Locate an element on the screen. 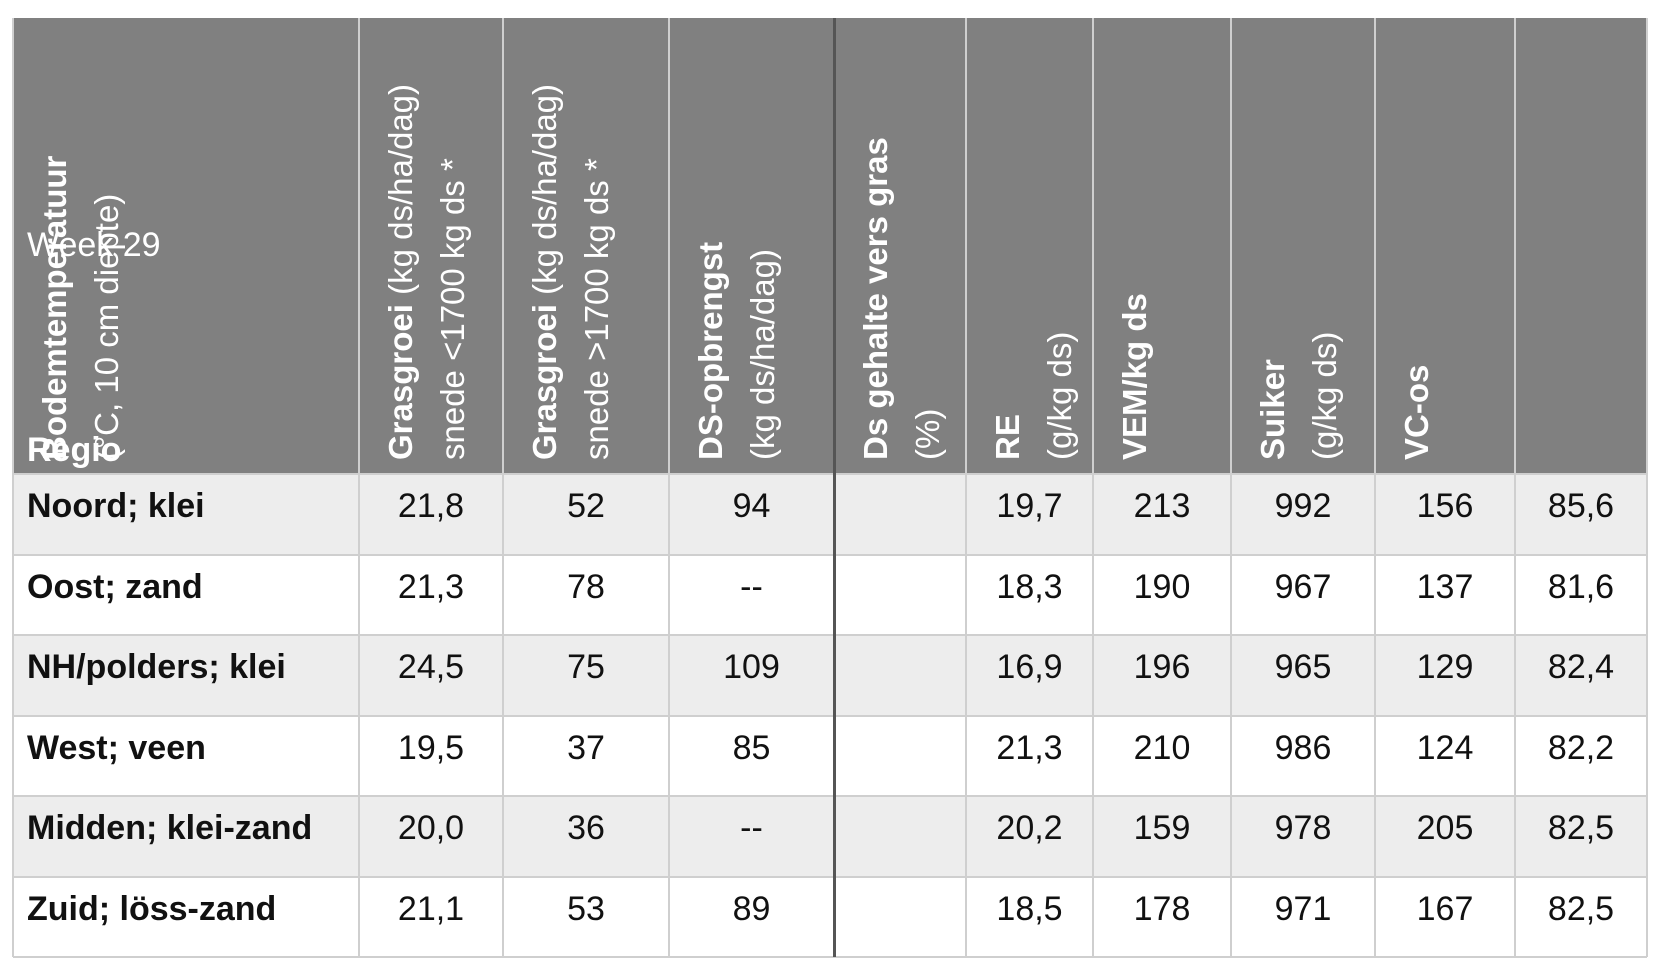 This screenshot has width=1663, height=968. value: 210 is located at coordinates (1162, 747).